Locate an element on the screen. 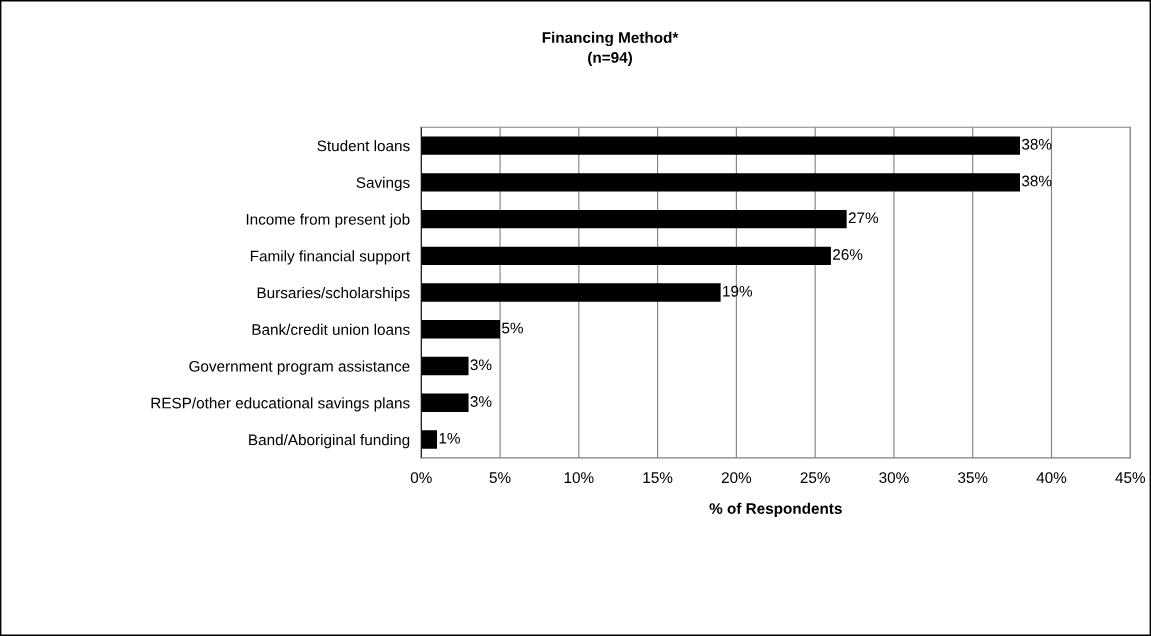 The height and width of the screenshot is (636, 1151). x-tick-label: 40% is located at coordinates (1051, 478).